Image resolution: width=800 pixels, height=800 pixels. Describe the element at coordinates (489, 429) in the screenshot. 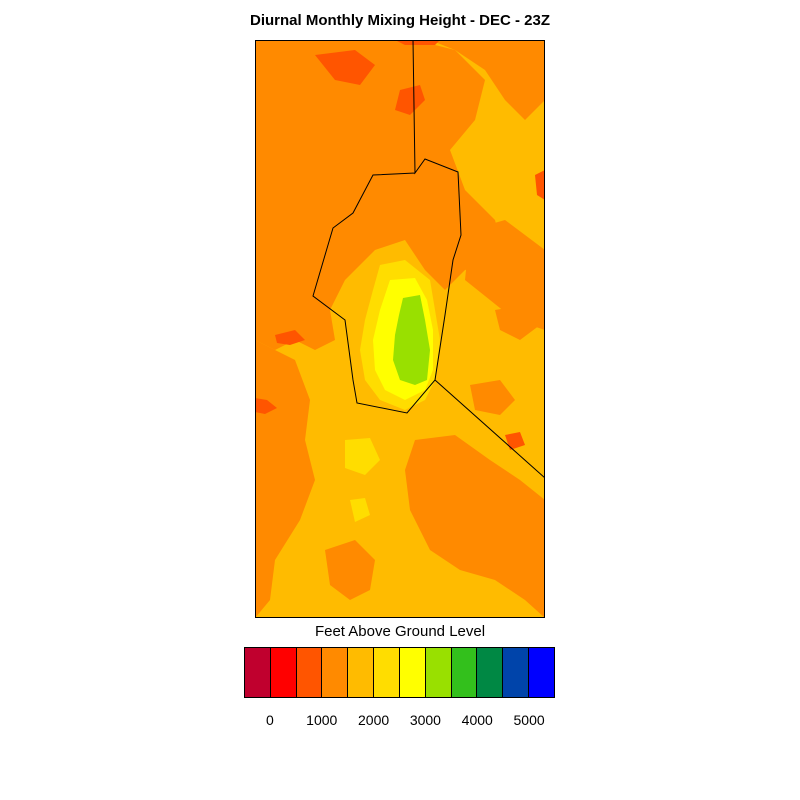

I see `boundary-diagonal` at that location.